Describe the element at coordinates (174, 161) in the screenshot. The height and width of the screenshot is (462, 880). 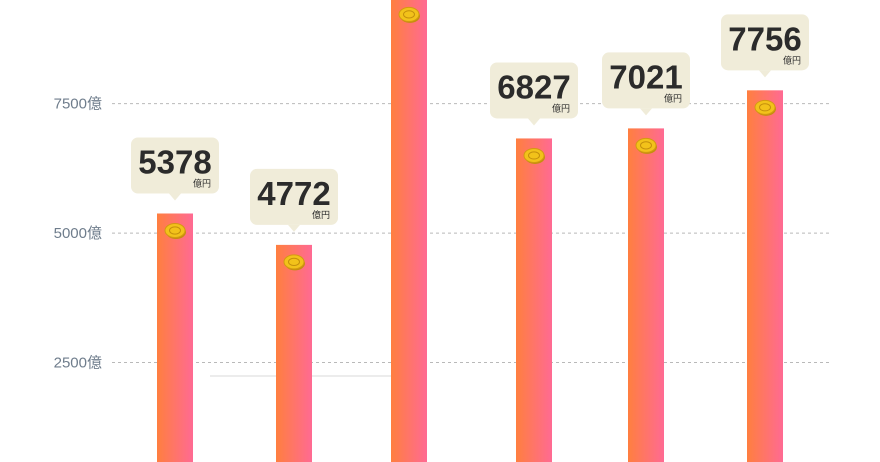
I see `value-label: 5378` at that location.